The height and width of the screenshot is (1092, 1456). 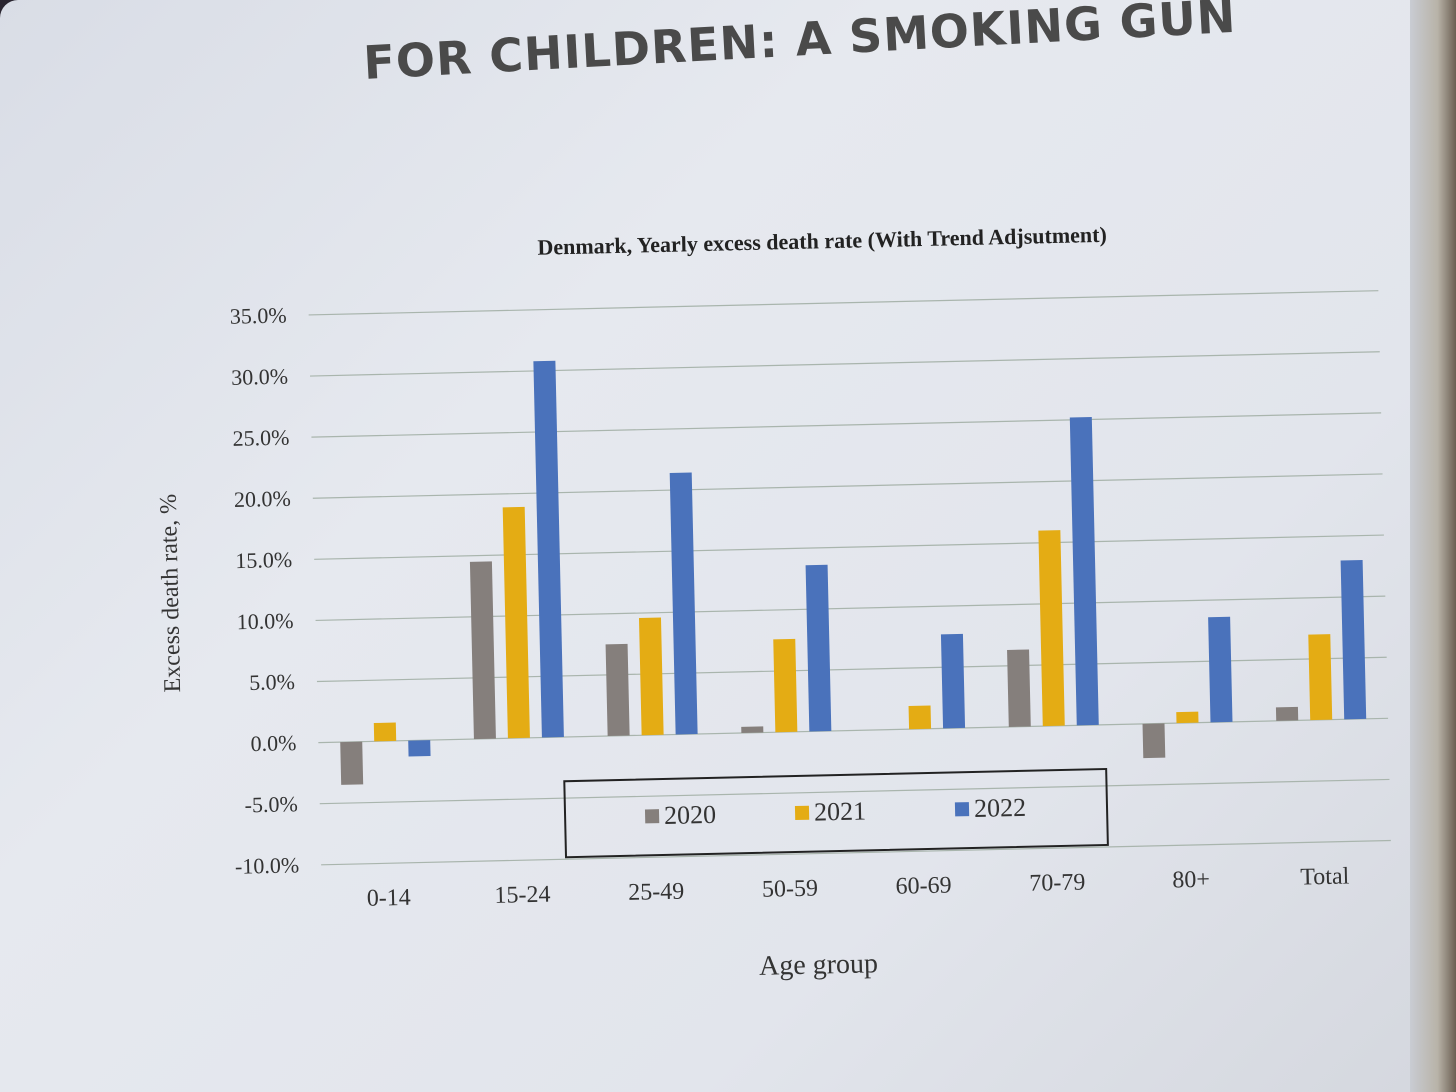 What do you see at coordinates (1353, 639) in the screenshot?
I see `bar-2022-Total` at bounding box center [1353, 639].